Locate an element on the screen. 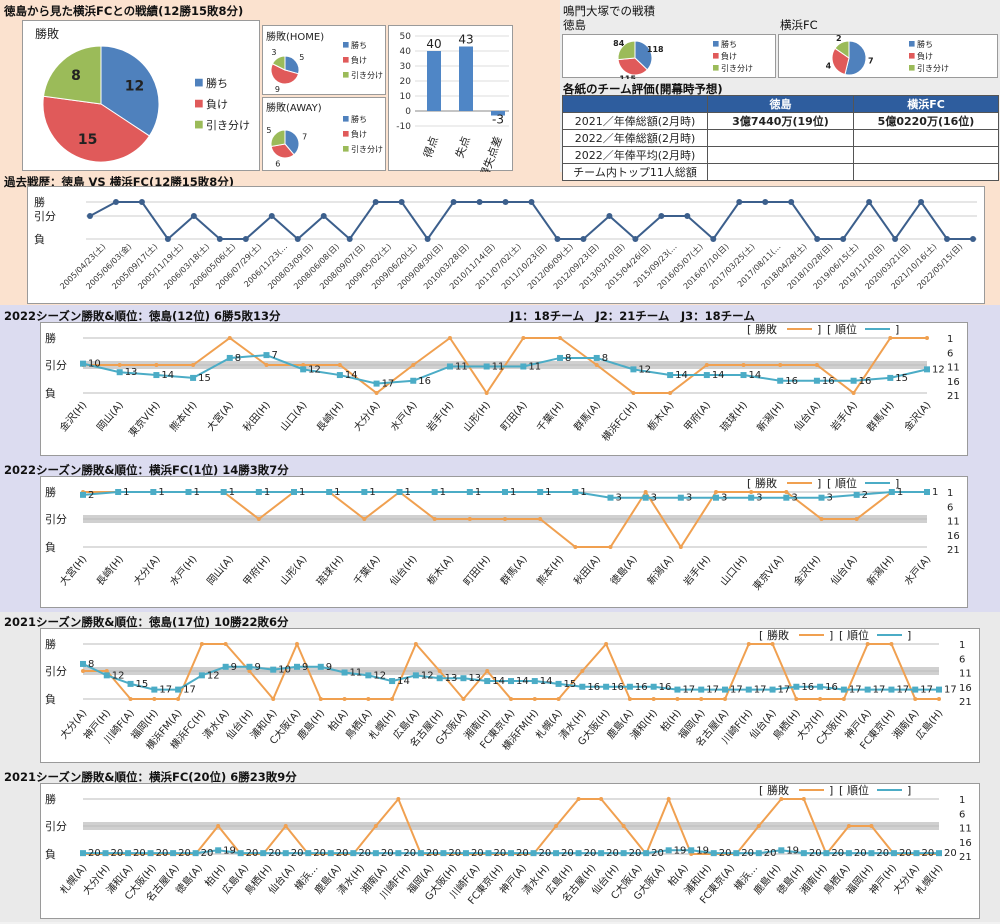  legend-open: [ is located at coordinates (841, 635).